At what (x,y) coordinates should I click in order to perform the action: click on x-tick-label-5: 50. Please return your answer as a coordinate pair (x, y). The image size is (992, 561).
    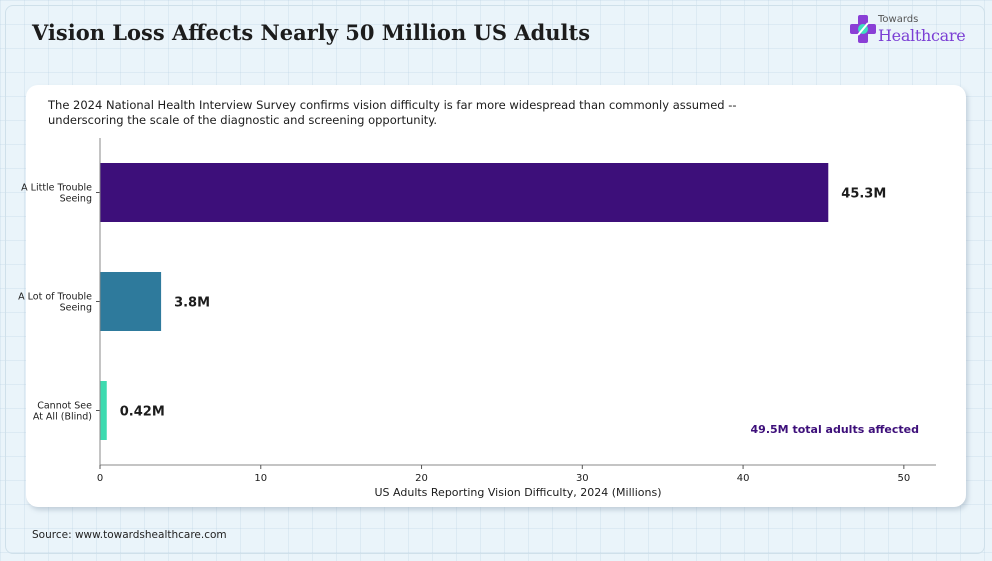
    Looking at the image, I should click on (903, 478).